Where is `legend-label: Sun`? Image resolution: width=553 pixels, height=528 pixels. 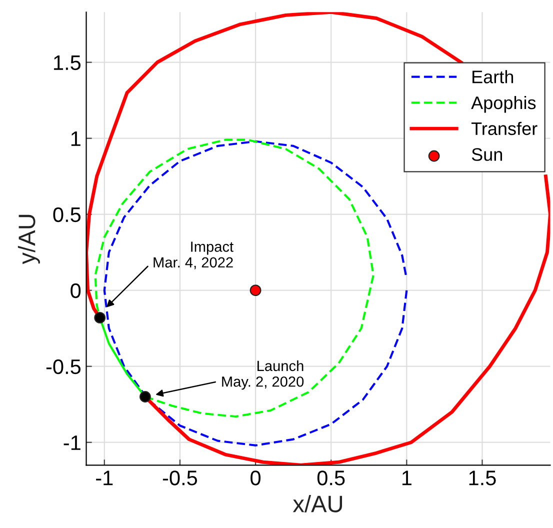
legend-label: Sun is located at coordinates (487, 154).